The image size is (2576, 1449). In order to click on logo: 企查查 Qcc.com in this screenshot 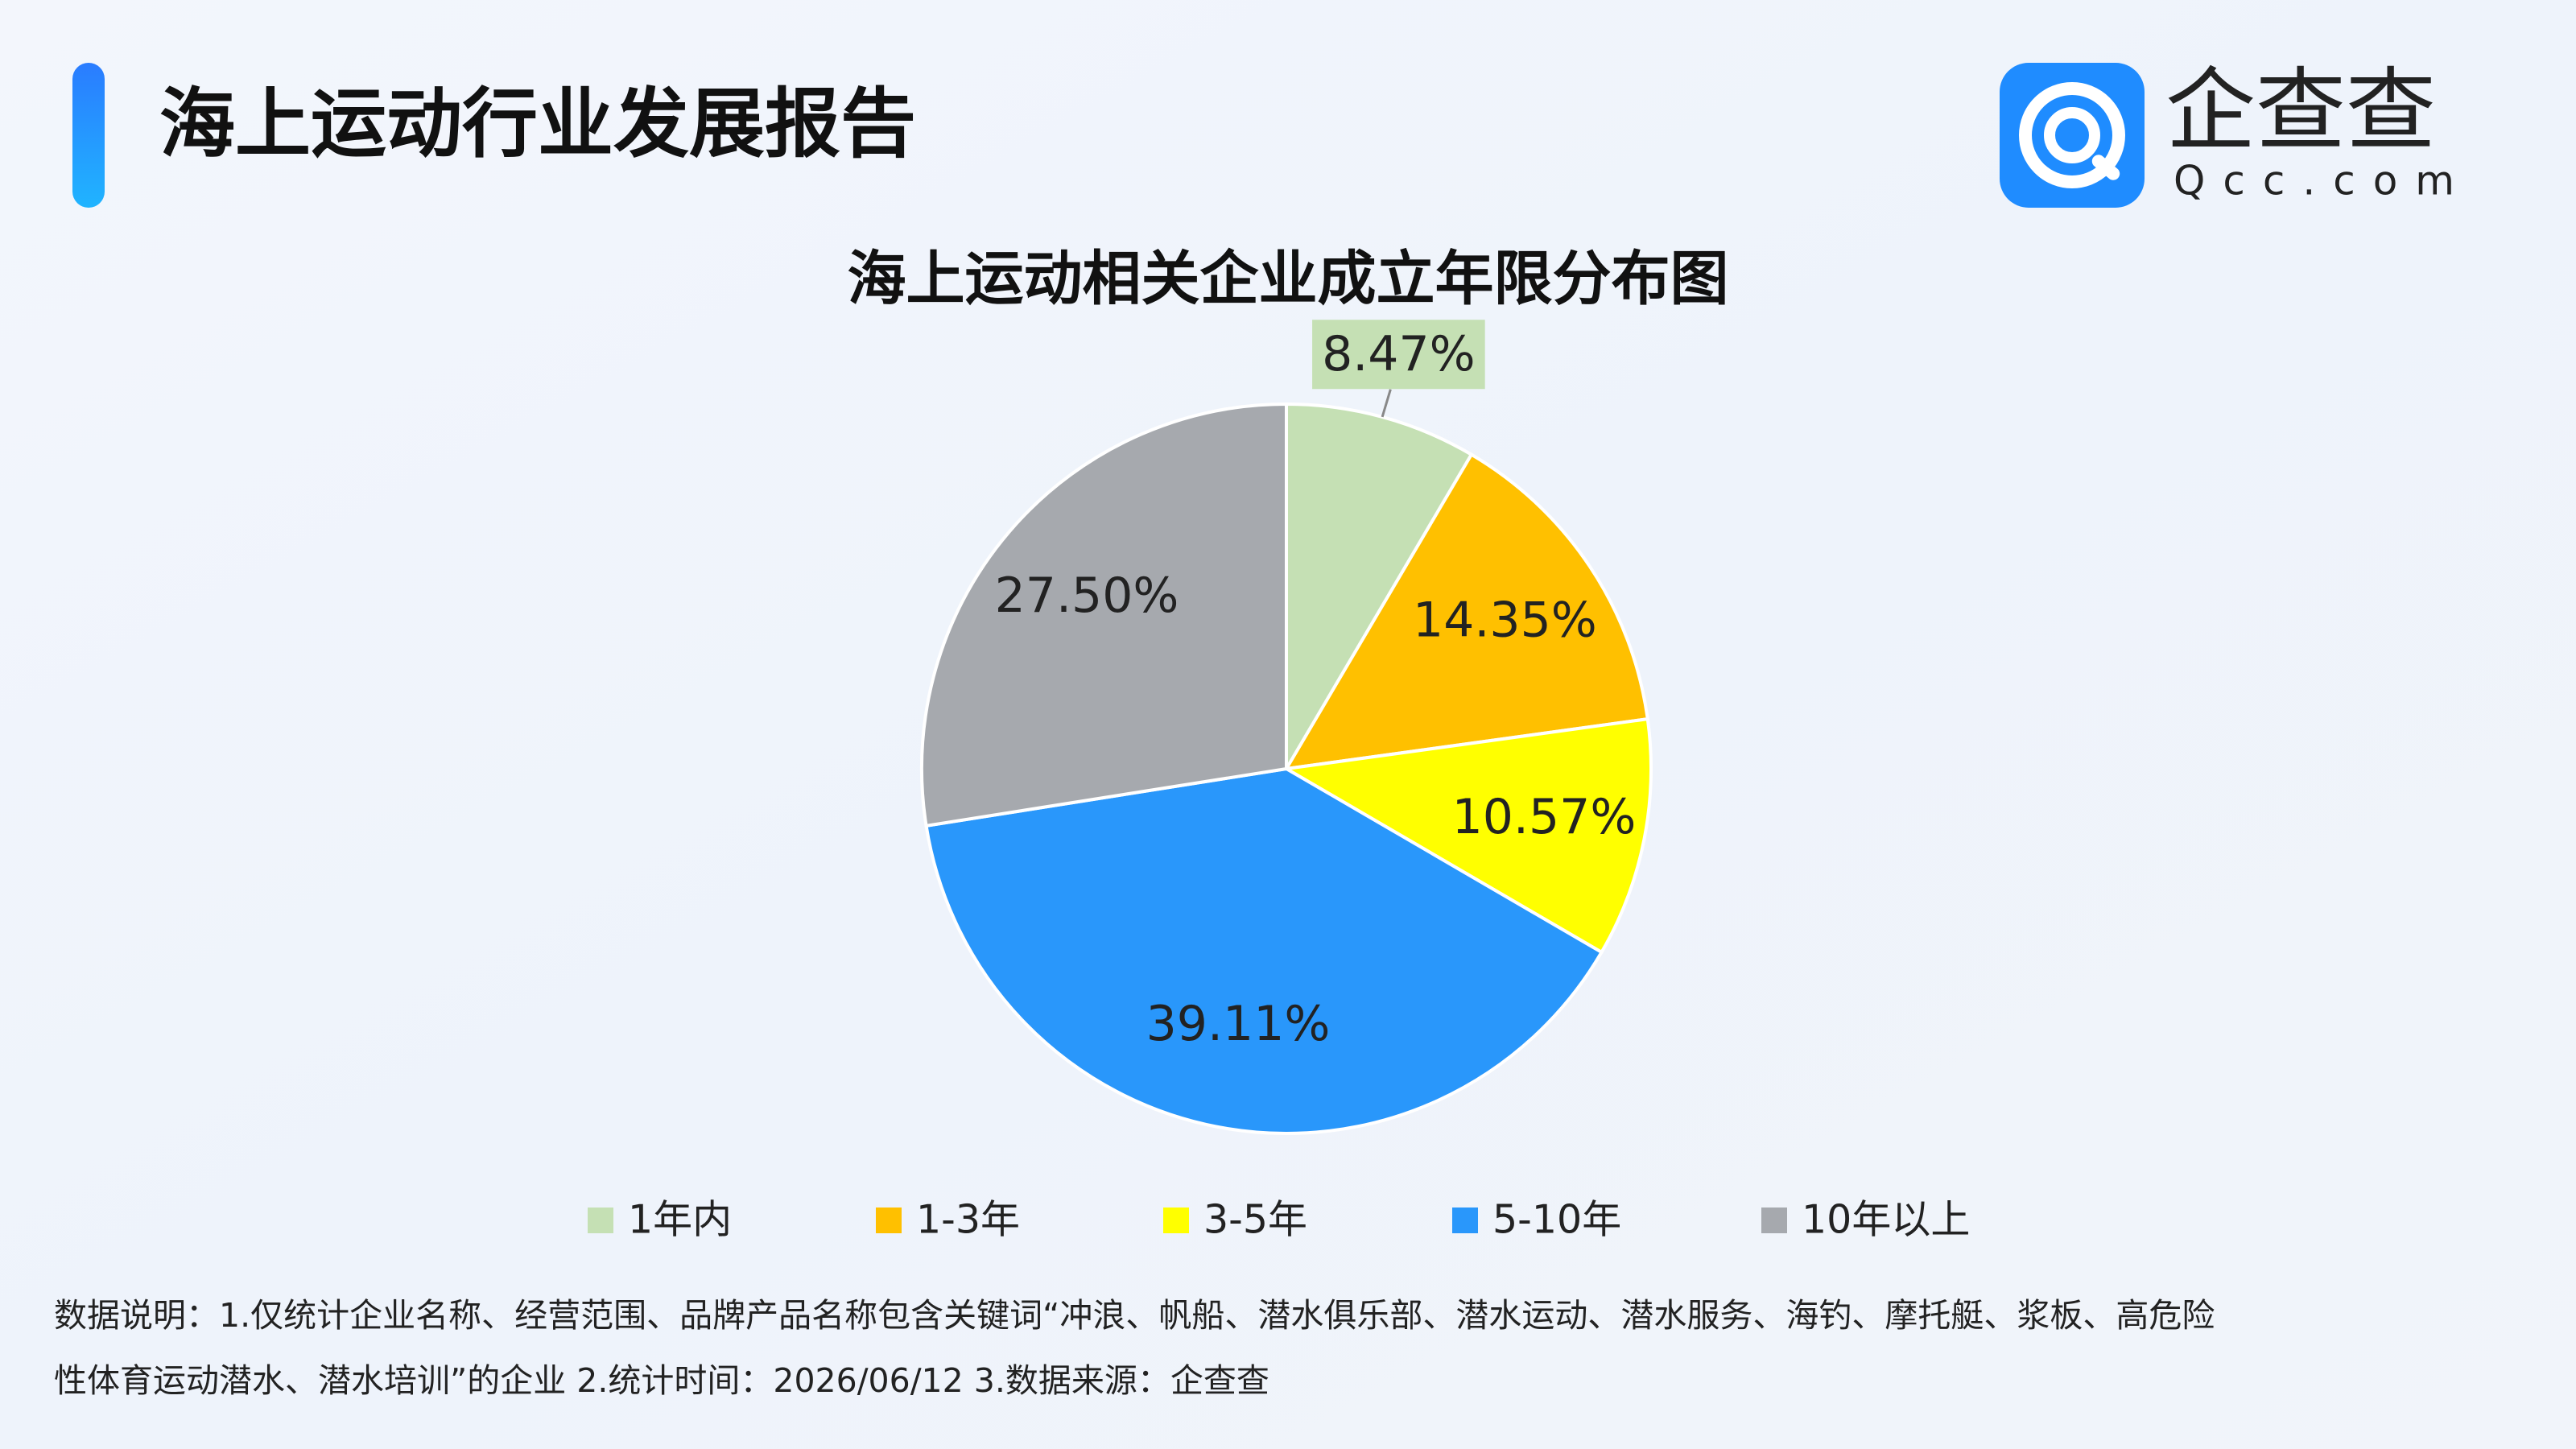, I will do `click(2236, 133)`.